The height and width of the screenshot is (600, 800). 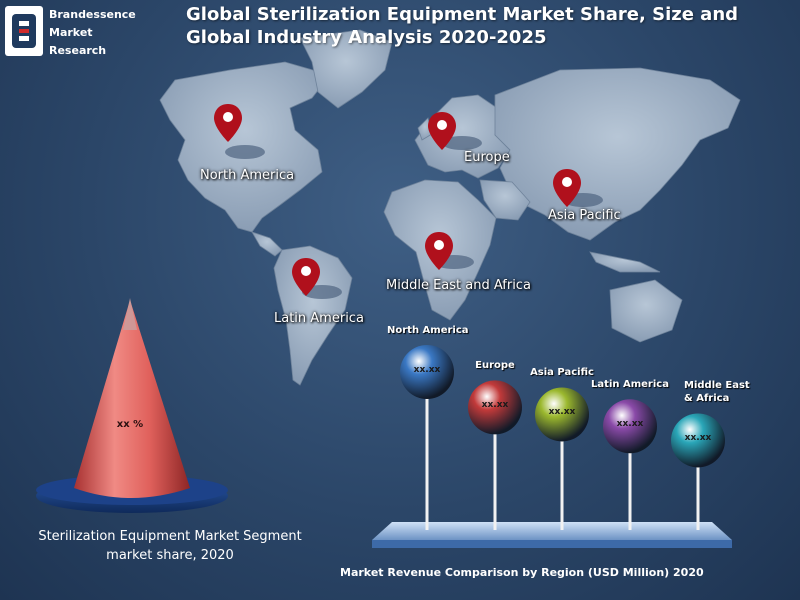 I want to click on pin-asia-pacific-icon, so click(x=567, y=188).